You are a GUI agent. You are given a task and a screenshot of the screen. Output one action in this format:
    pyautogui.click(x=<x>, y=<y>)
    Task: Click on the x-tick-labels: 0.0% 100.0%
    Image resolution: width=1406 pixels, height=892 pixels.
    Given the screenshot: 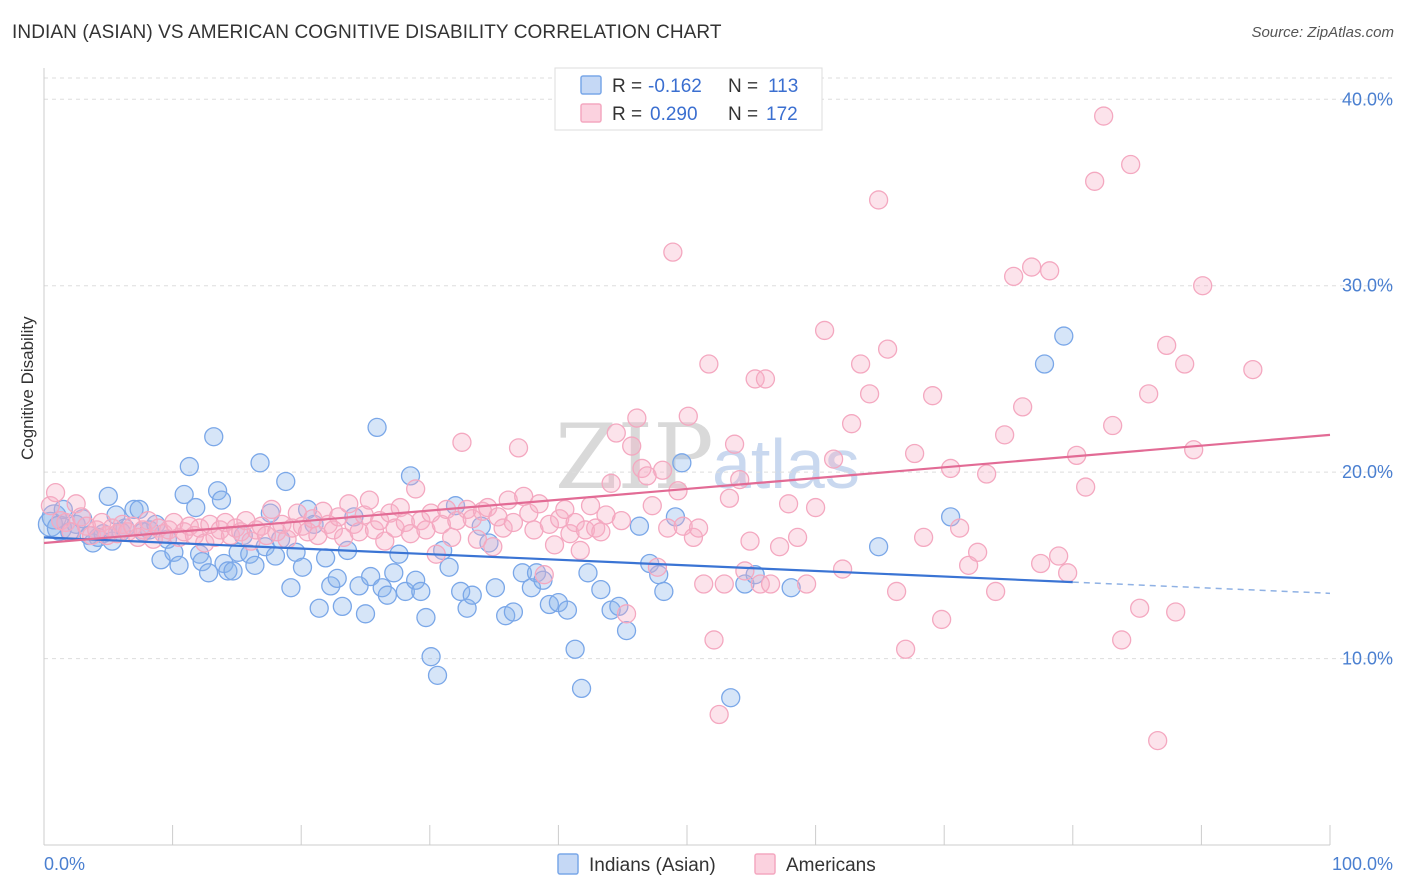 What is the action you would take?
    pyautogui.click(x=718, y=864)
    